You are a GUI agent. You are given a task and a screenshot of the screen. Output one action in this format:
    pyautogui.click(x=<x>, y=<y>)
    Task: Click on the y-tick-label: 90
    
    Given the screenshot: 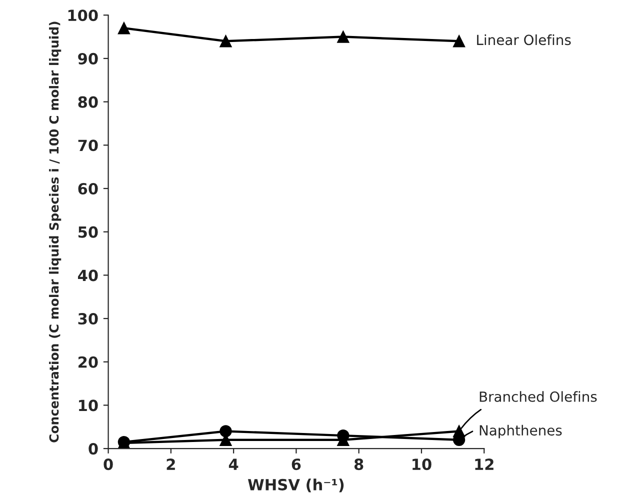 What is the action you would take?
    pyautogui.click(x=88, y=58)
    